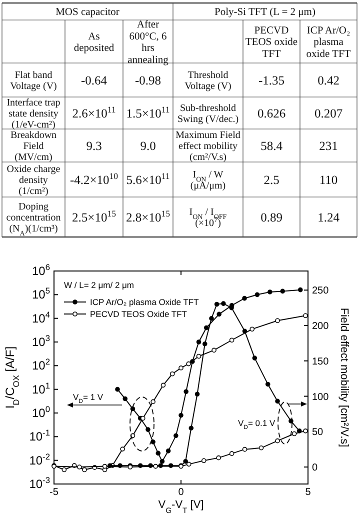  I want to click on y2-tick-label: 0, so click(315, 468).